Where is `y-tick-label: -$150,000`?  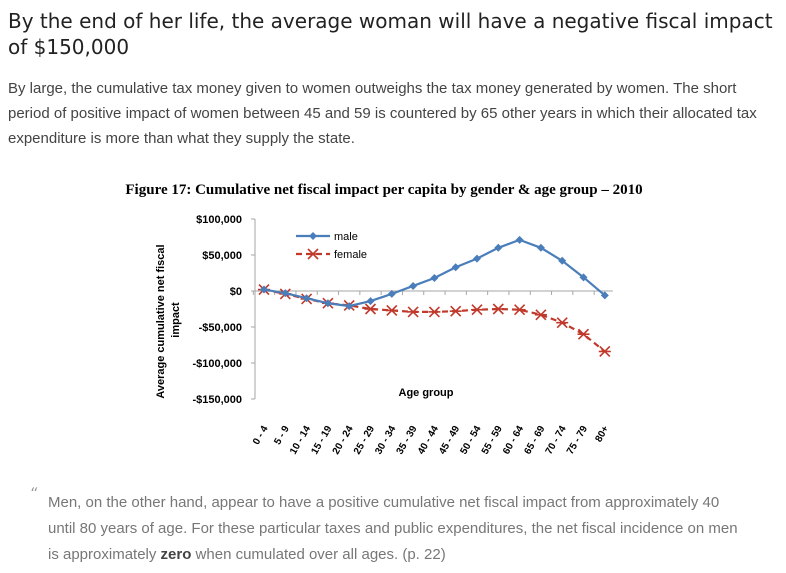 y-tick-label: -$150,000 is located at coordinates (217, 400).